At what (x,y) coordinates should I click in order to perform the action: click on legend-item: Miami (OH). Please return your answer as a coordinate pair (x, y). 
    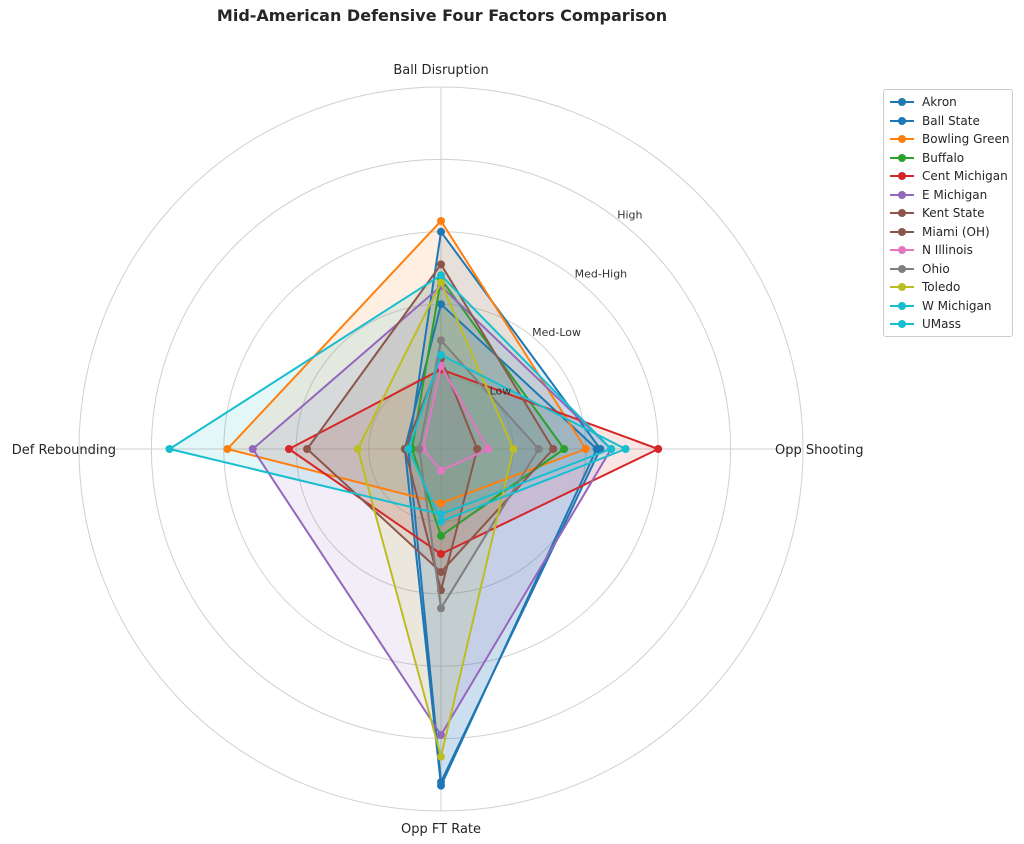
    Looking at the image, I should click on (951, 232).